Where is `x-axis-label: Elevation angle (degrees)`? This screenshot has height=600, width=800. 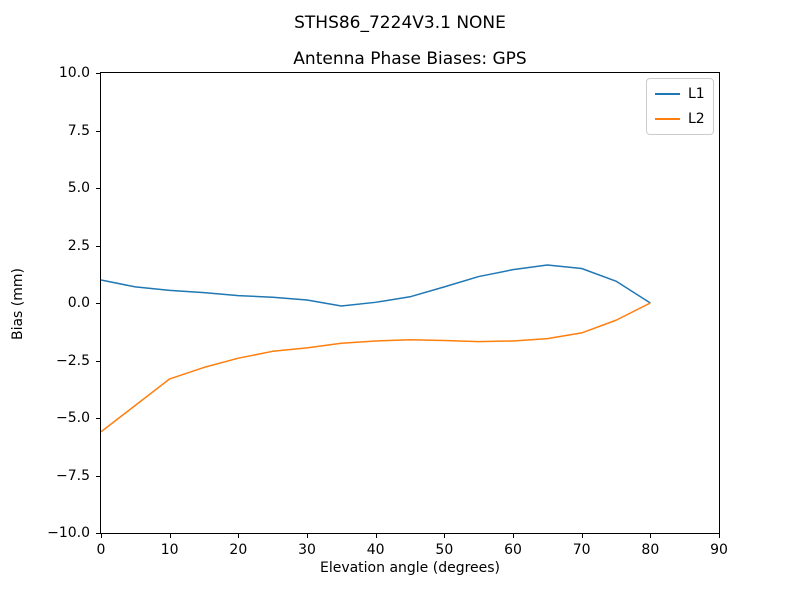 x-axis-label: Elevation angle (degrees) is located at coordinates (410, 568).